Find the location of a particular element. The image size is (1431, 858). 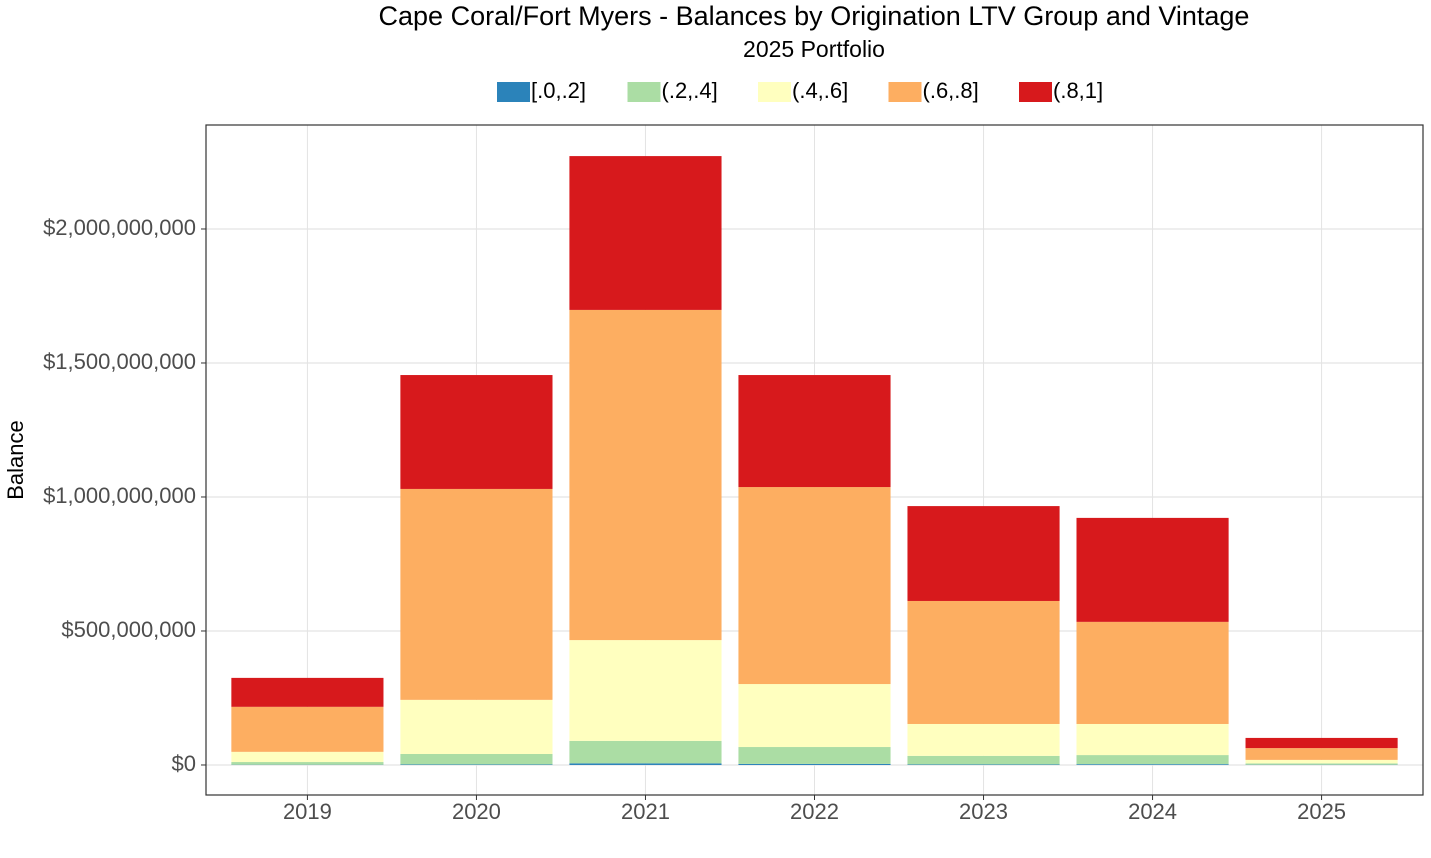

x-tick-label: 2020 is located at coordinates (476, 811).